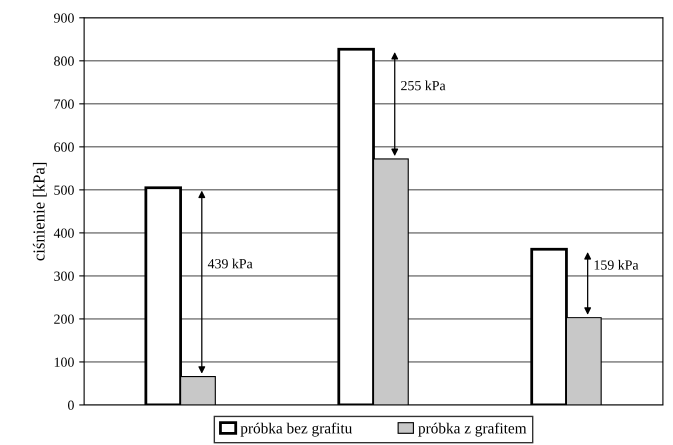 Image resolution: width=673 pixels, height=445 pixels. Describe the element at coordinates (71, 405) in the screenshot. I see `y-tick-label: 0` at that location.